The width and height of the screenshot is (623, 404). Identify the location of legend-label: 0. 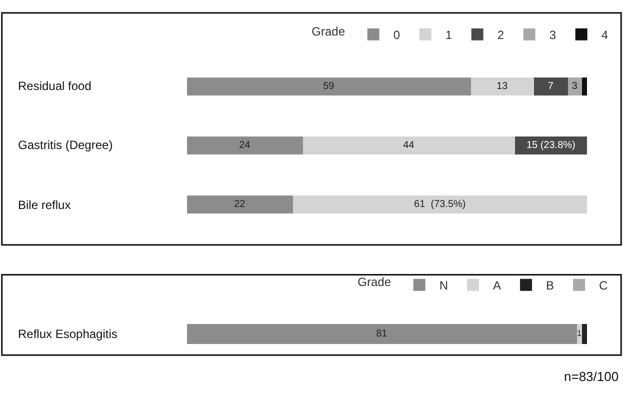
(396, 35).